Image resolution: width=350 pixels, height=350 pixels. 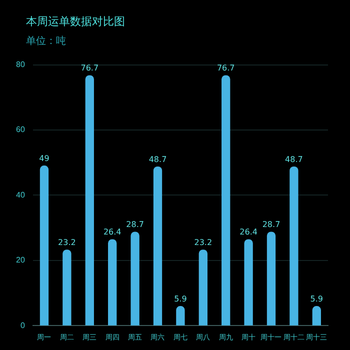 I want to click on y-tick-label: 60, so click(x=21, y=129).